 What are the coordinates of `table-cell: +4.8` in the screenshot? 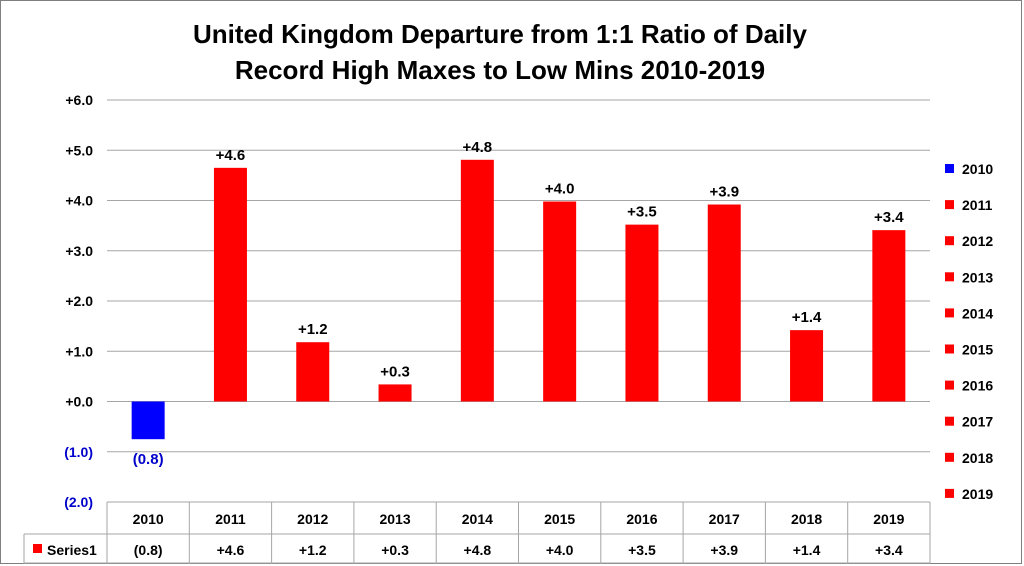 It's located at (478, 550).